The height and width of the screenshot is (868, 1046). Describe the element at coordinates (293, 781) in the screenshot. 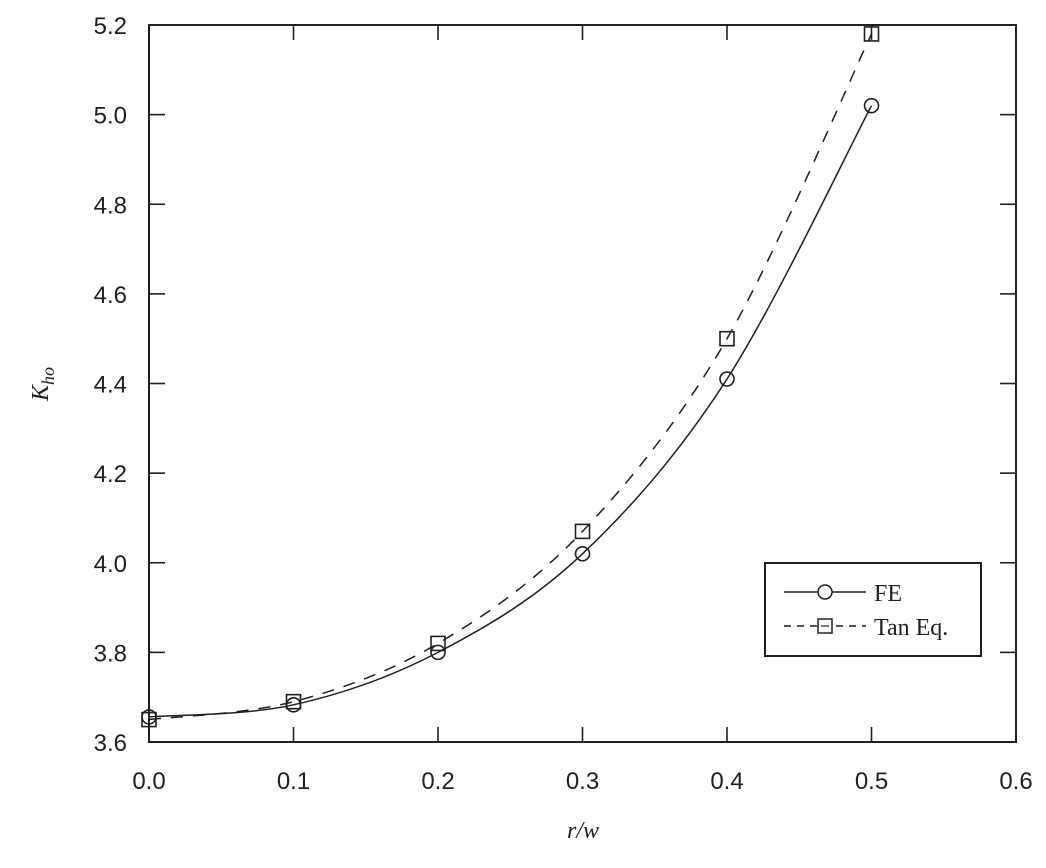

I see `x-tick-label: 0.1` at that location.